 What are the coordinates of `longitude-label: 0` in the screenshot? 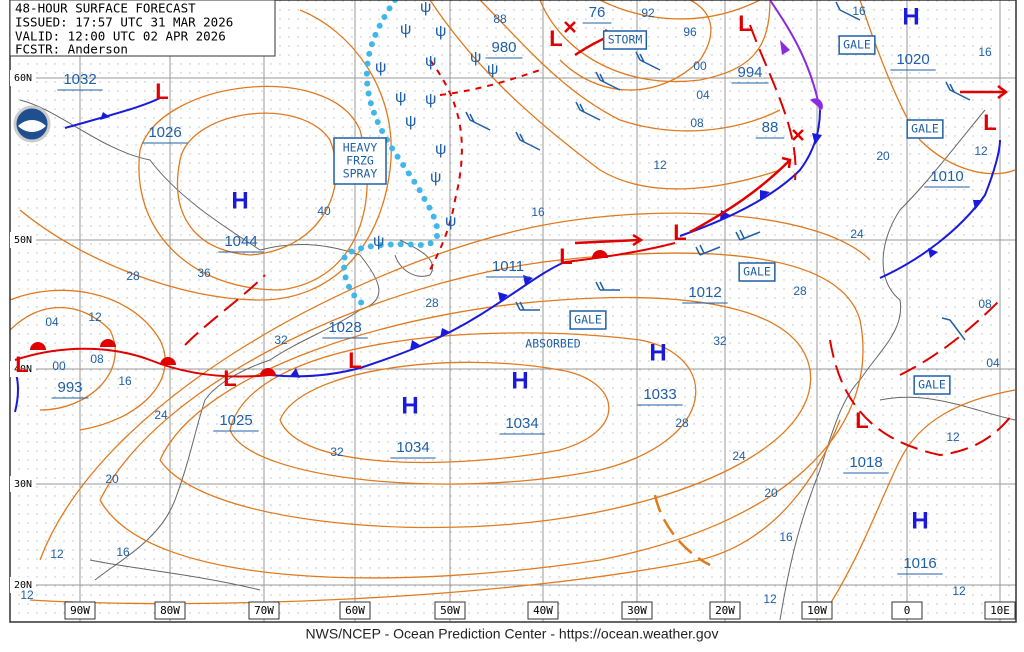 It's located at (907, 610).